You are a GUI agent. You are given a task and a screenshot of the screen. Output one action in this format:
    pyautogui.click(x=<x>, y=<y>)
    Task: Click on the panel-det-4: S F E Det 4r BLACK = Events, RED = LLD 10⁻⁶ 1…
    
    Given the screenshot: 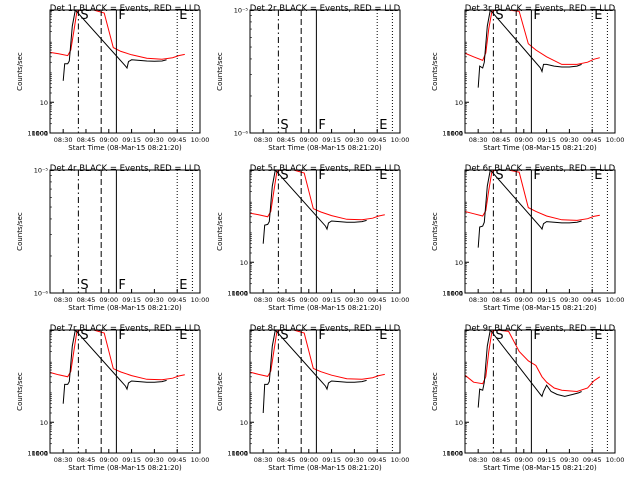 What is the action you would take?
    pyautogui.click(x=112, y=238)
    